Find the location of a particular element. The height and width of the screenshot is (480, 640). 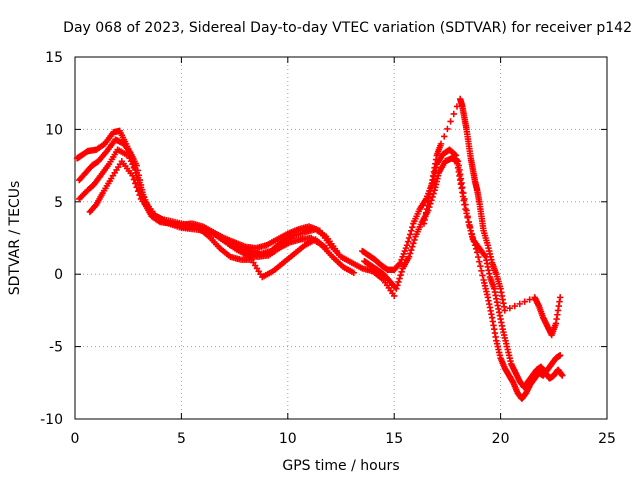

y-tick-label: 5 is located at coordinates (58, 203).